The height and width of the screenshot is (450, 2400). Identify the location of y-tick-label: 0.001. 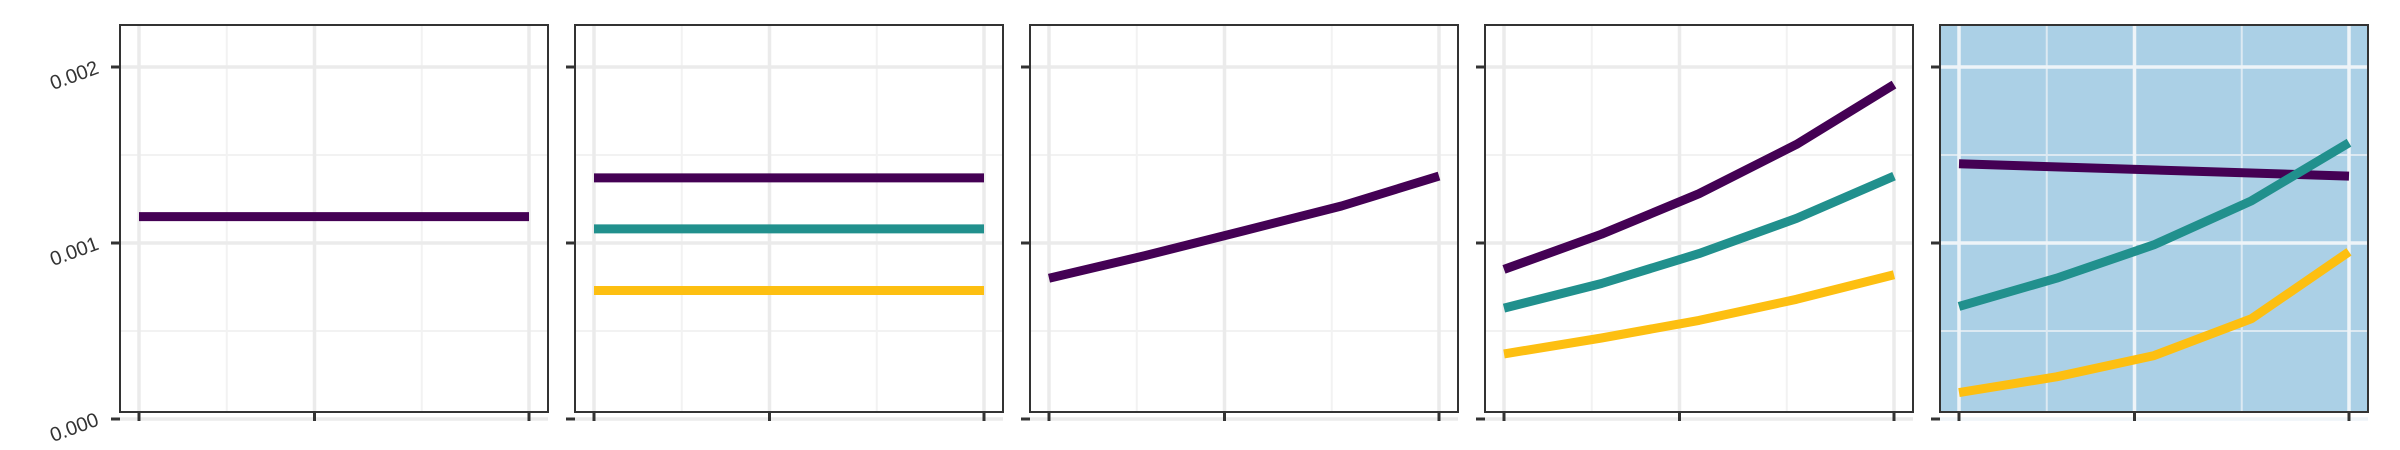
(74, 252).